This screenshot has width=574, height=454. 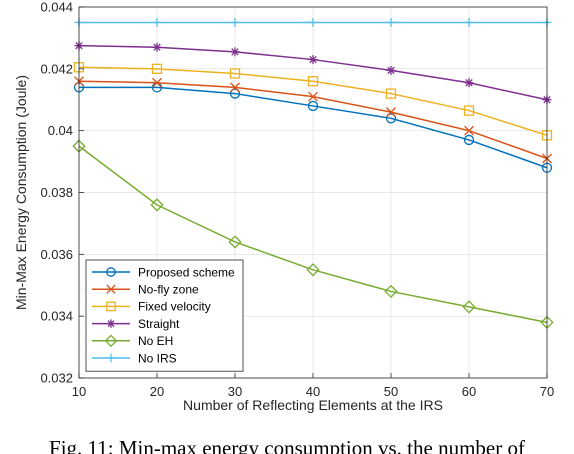 I want to click on x-tick-label: 60, so click(x=469, y=391).